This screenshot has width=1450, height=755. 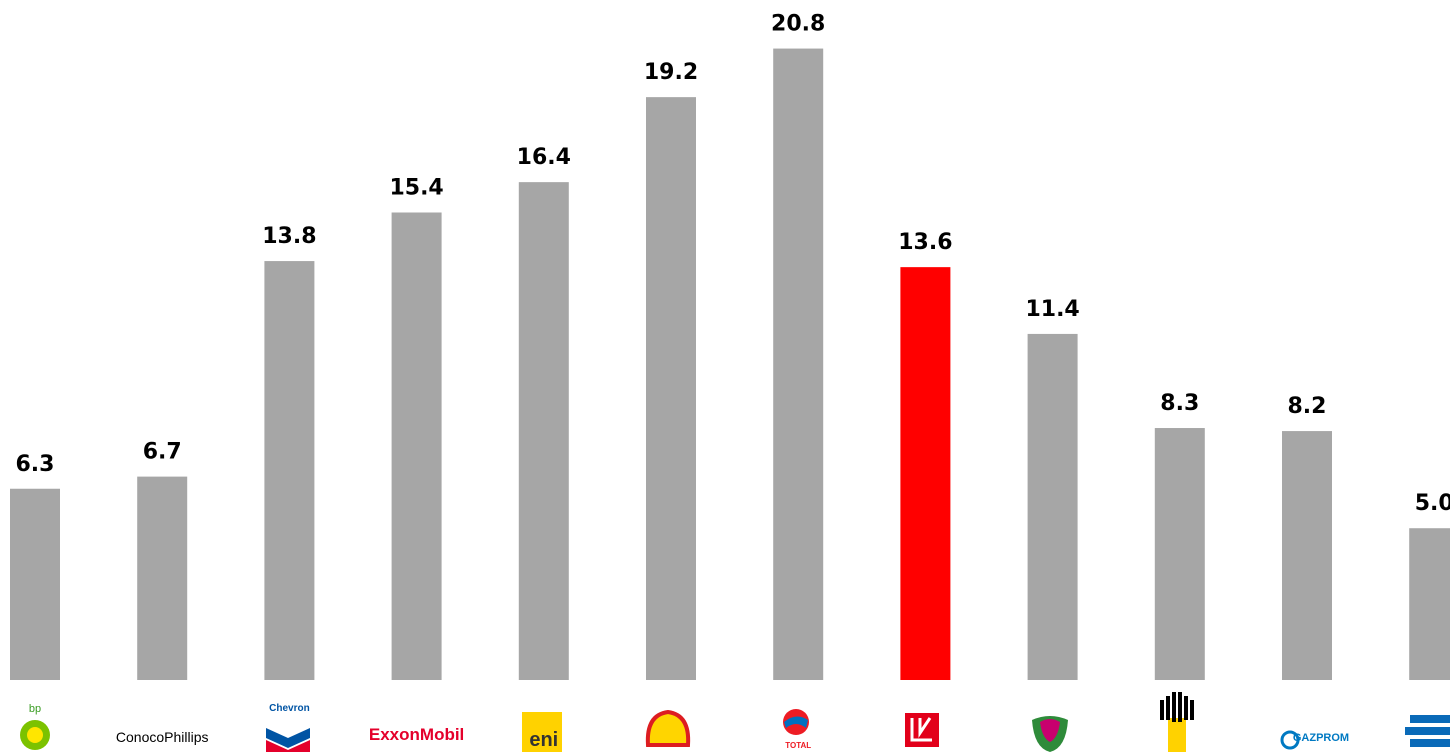 I want to click on value-label: 11.4, so click(x=1052, y=309).